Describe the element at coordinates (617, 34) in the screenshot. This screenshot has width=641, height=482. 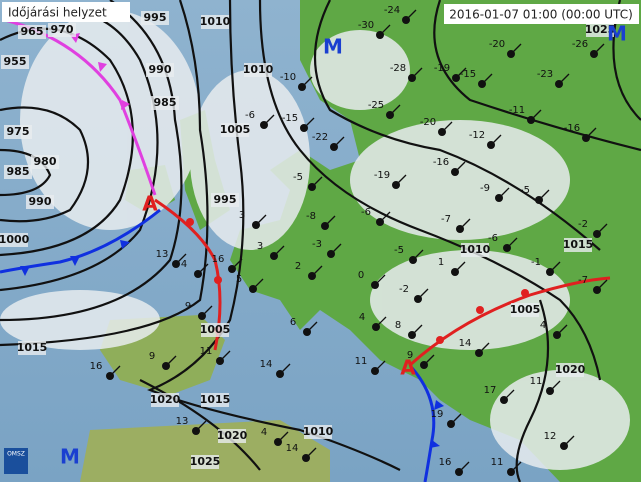
I see `pressure-center: M` at that location.